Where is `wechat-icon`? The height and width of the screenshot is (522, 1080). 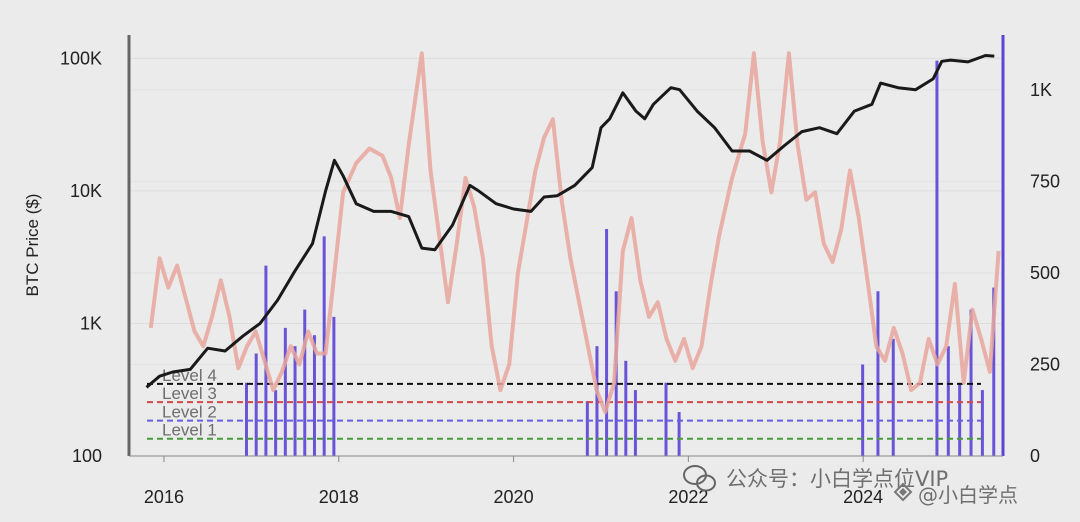 wechat-icon is located at coordinates (699, 478).